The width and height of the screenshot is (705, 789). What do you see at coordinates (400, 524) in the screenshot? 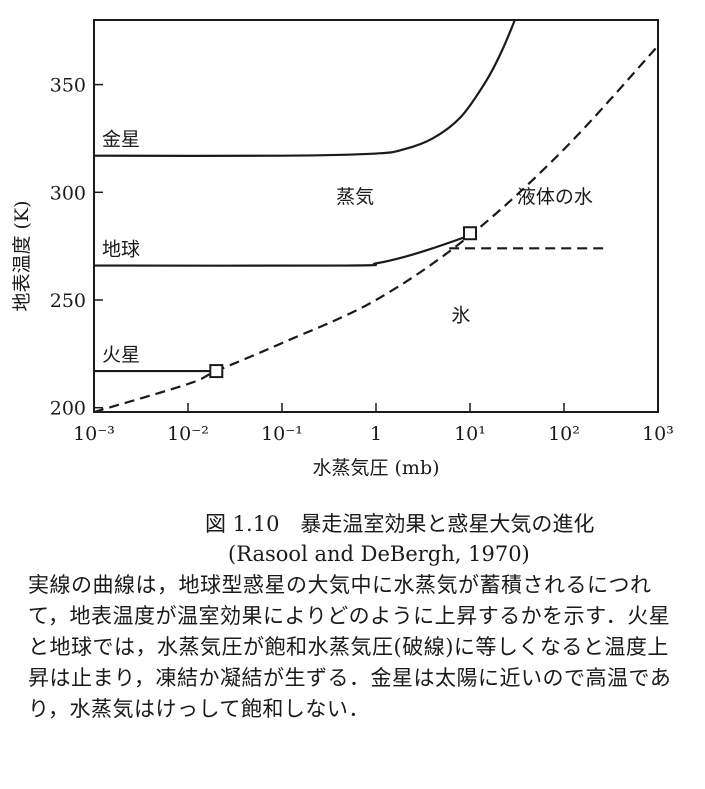
I see `figure-caption-title: 図 1.10 暴走温室効果と惑星大気の進化` at bounding box center [400, 524].